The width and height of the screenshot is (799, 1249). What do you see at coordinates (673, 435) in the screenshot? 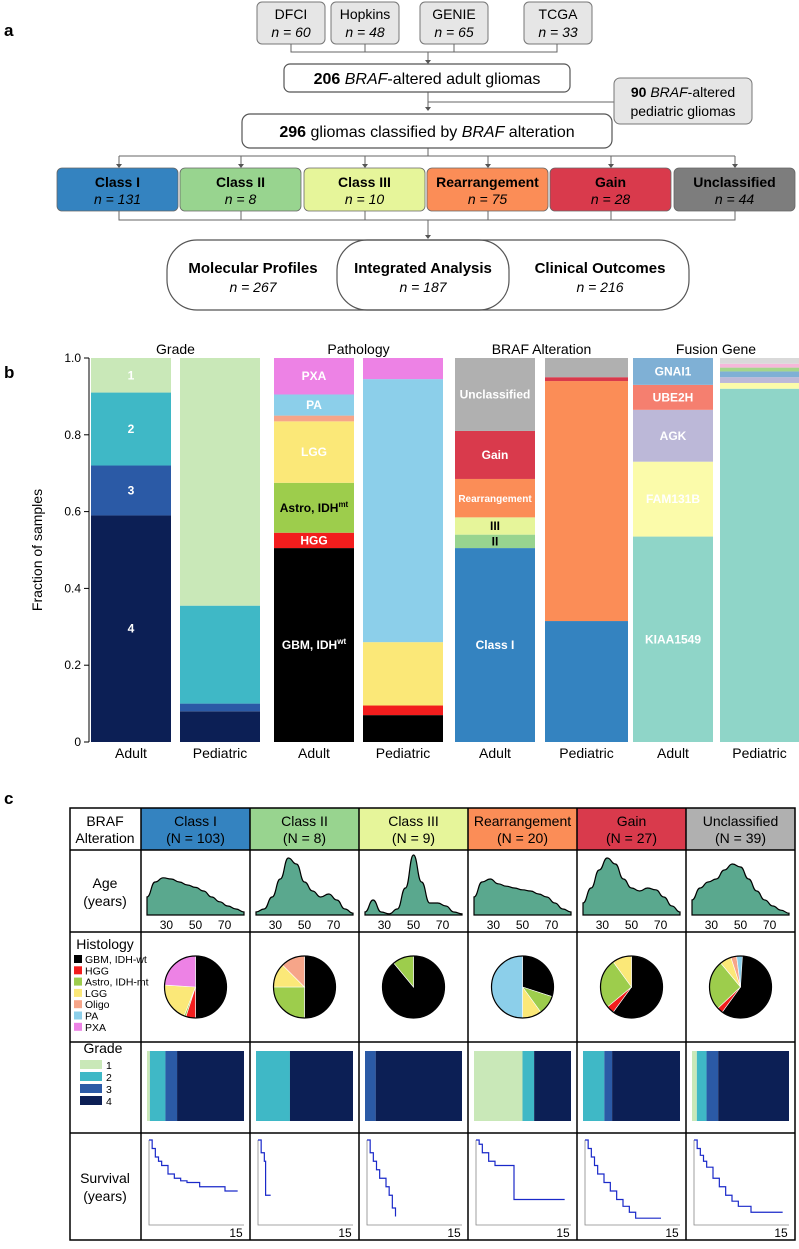
I see `bar-segment-agk` at bounding box center [673, 435].